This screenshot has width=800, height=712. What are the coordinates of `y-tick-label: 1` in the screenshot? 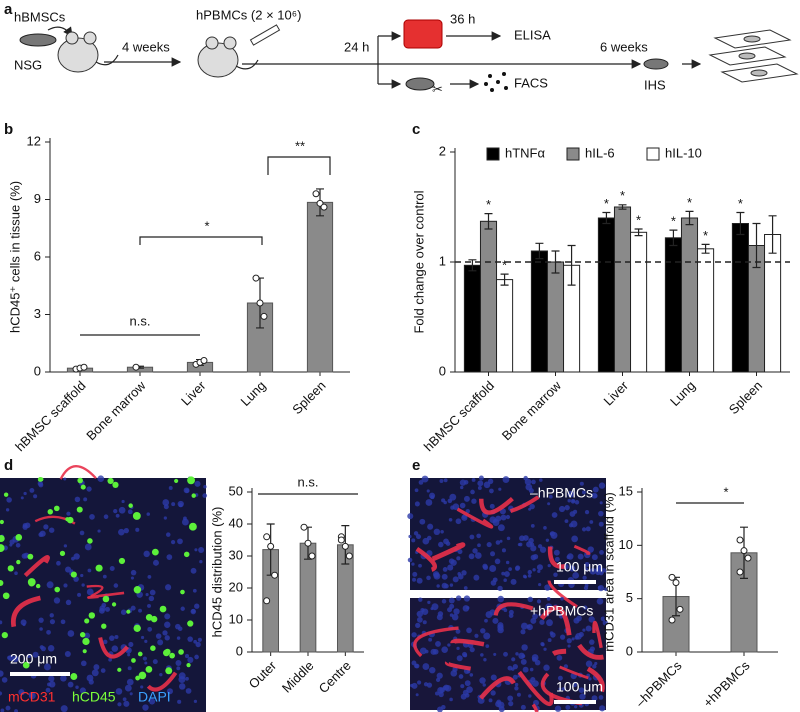 It's located at (442, 260).